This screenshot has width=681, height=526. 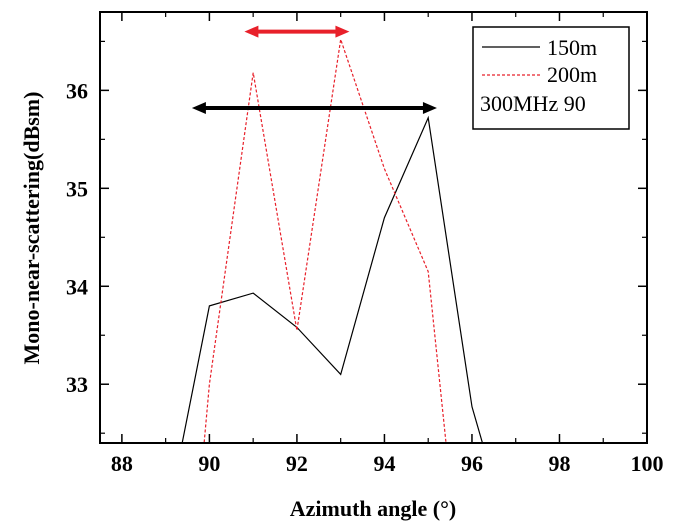 What do you see at coordinates (209, 463) in the screenshot?
I see `x-tick-label: 90` at bounding box center [209, 463].